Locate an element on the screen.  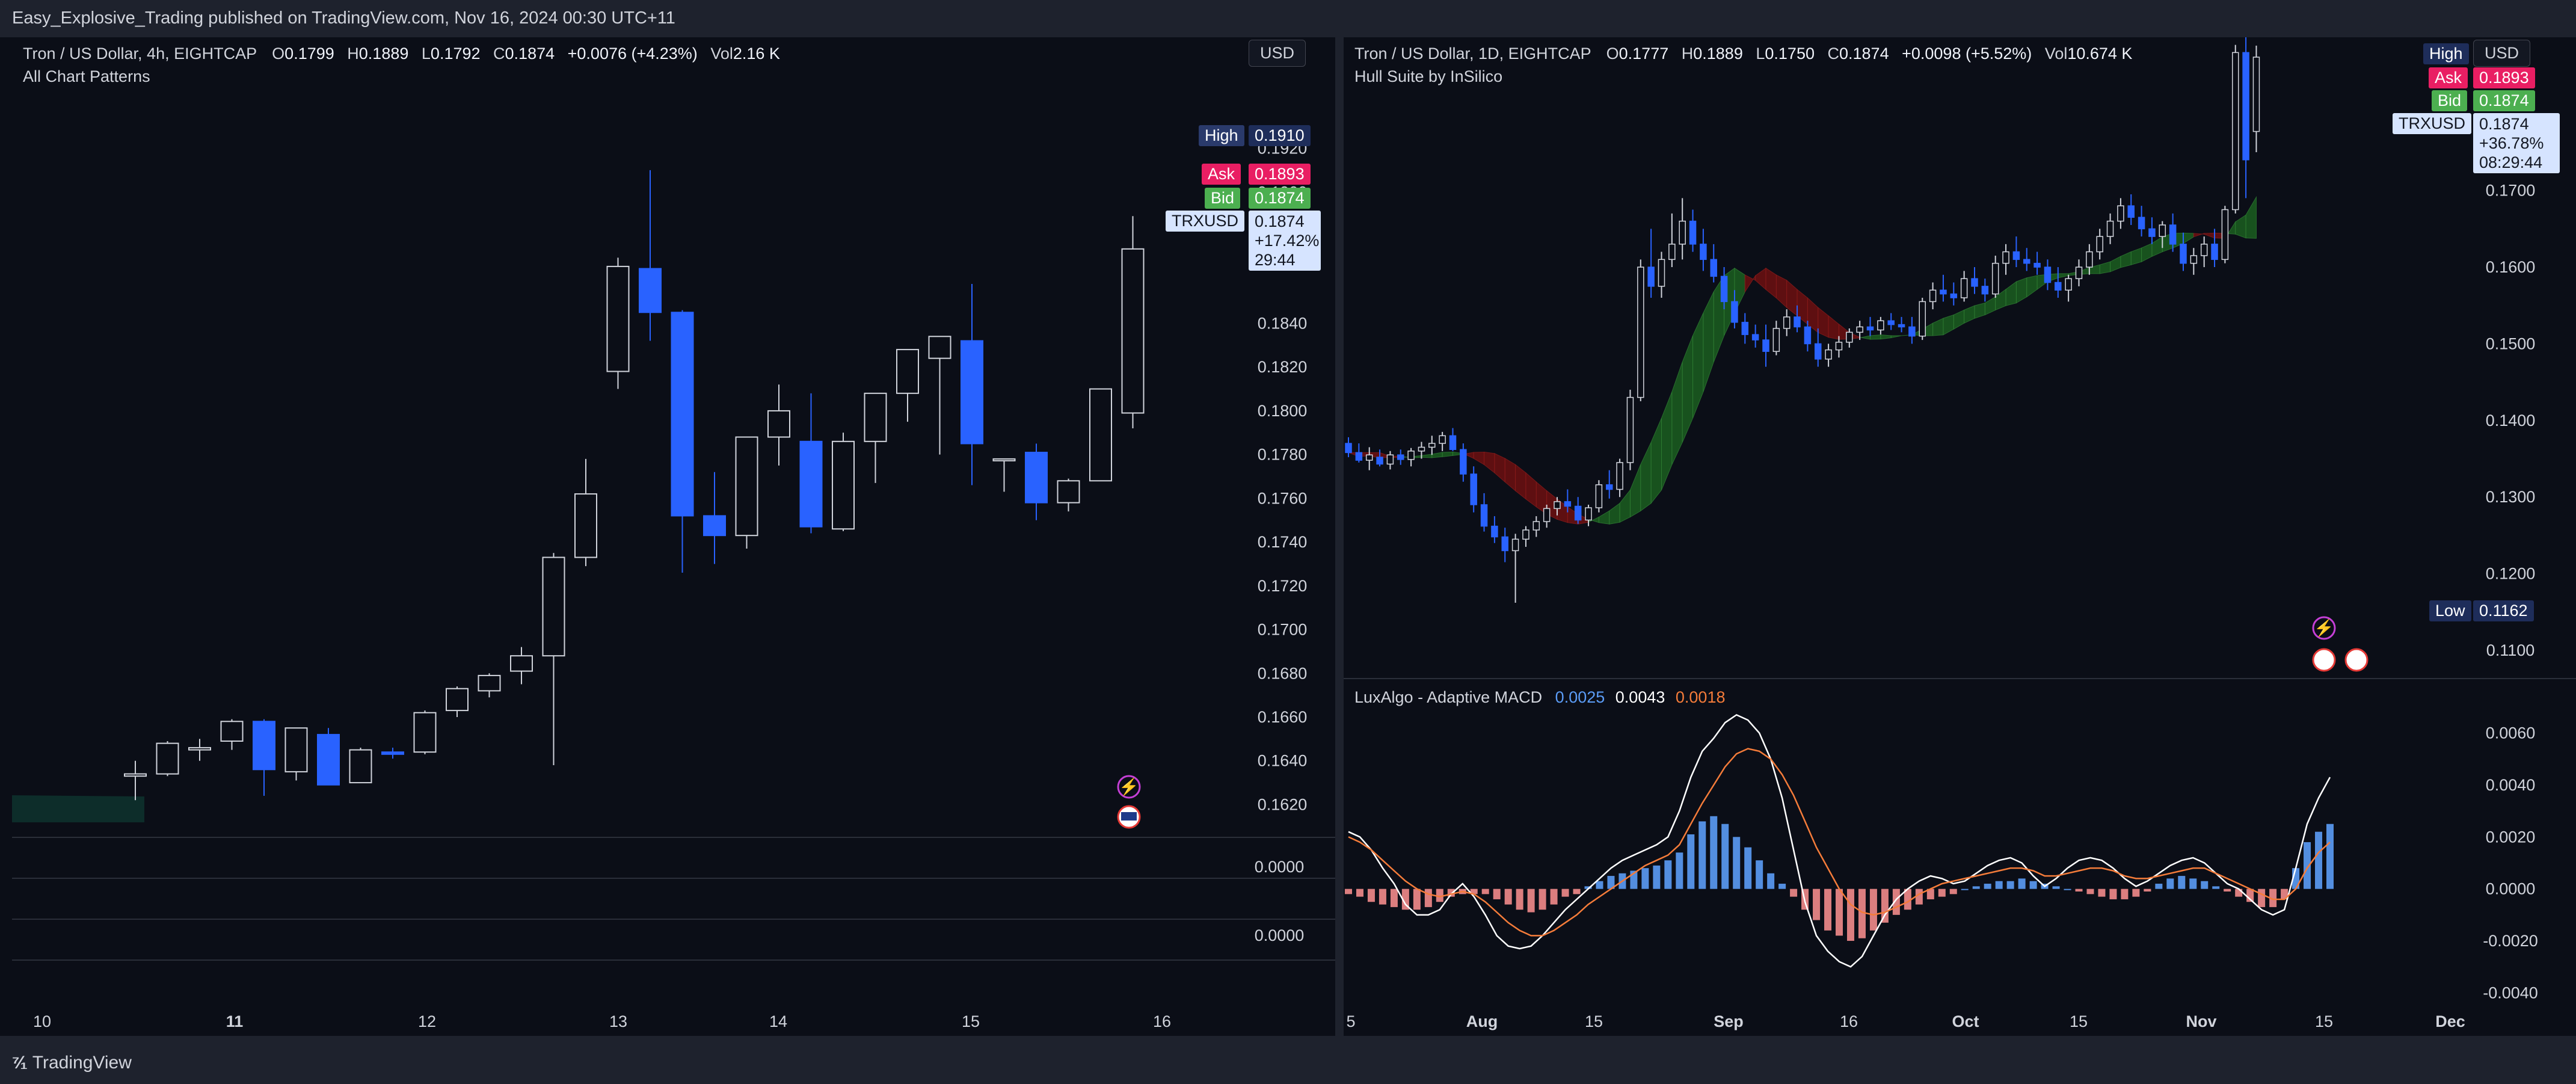
right-currency-button: USD is located at coordinates (2502, 53).